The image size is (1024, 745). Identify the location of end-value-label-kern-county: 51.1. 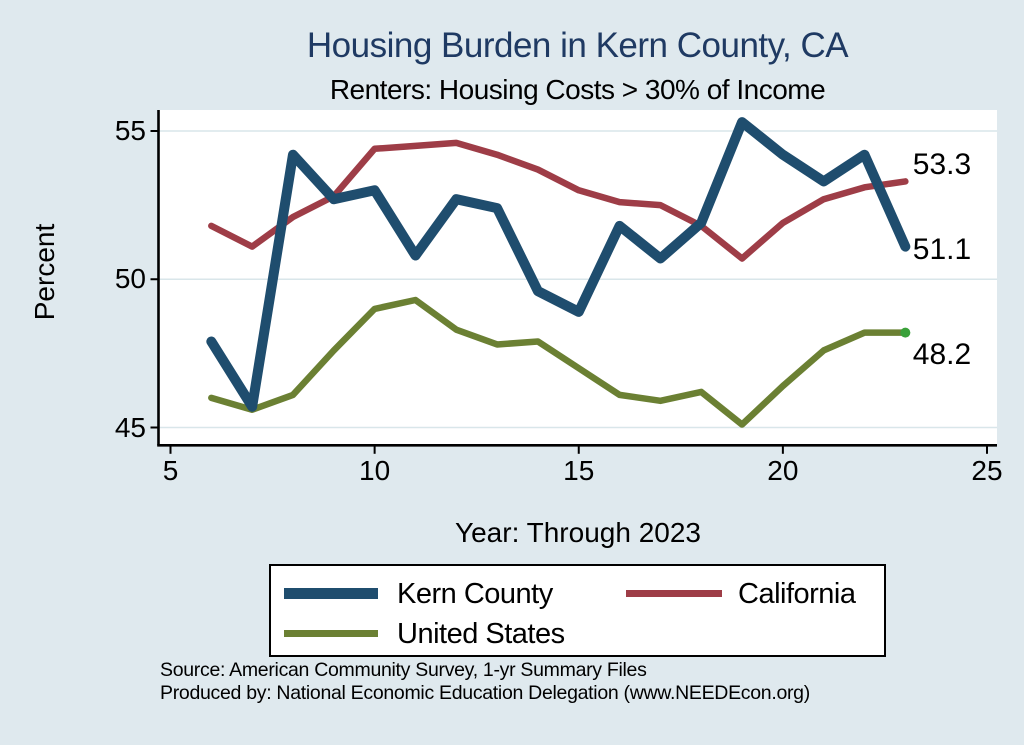
(942, 249).